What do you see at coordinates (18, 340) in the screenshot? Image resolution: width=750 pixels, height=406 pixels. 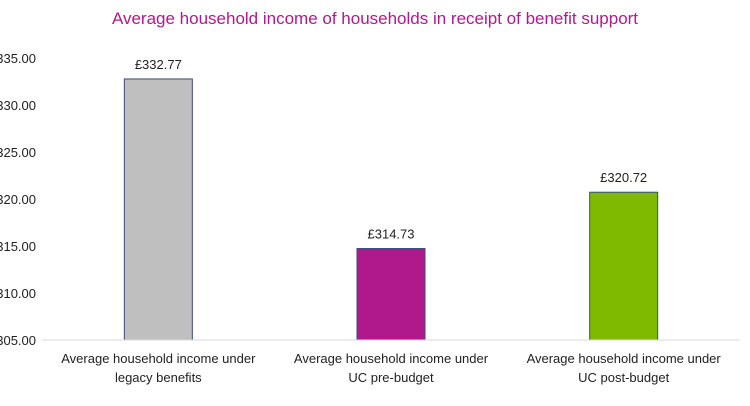 I see `y-tick-label: £305.00` at bounding box center [18, 340].